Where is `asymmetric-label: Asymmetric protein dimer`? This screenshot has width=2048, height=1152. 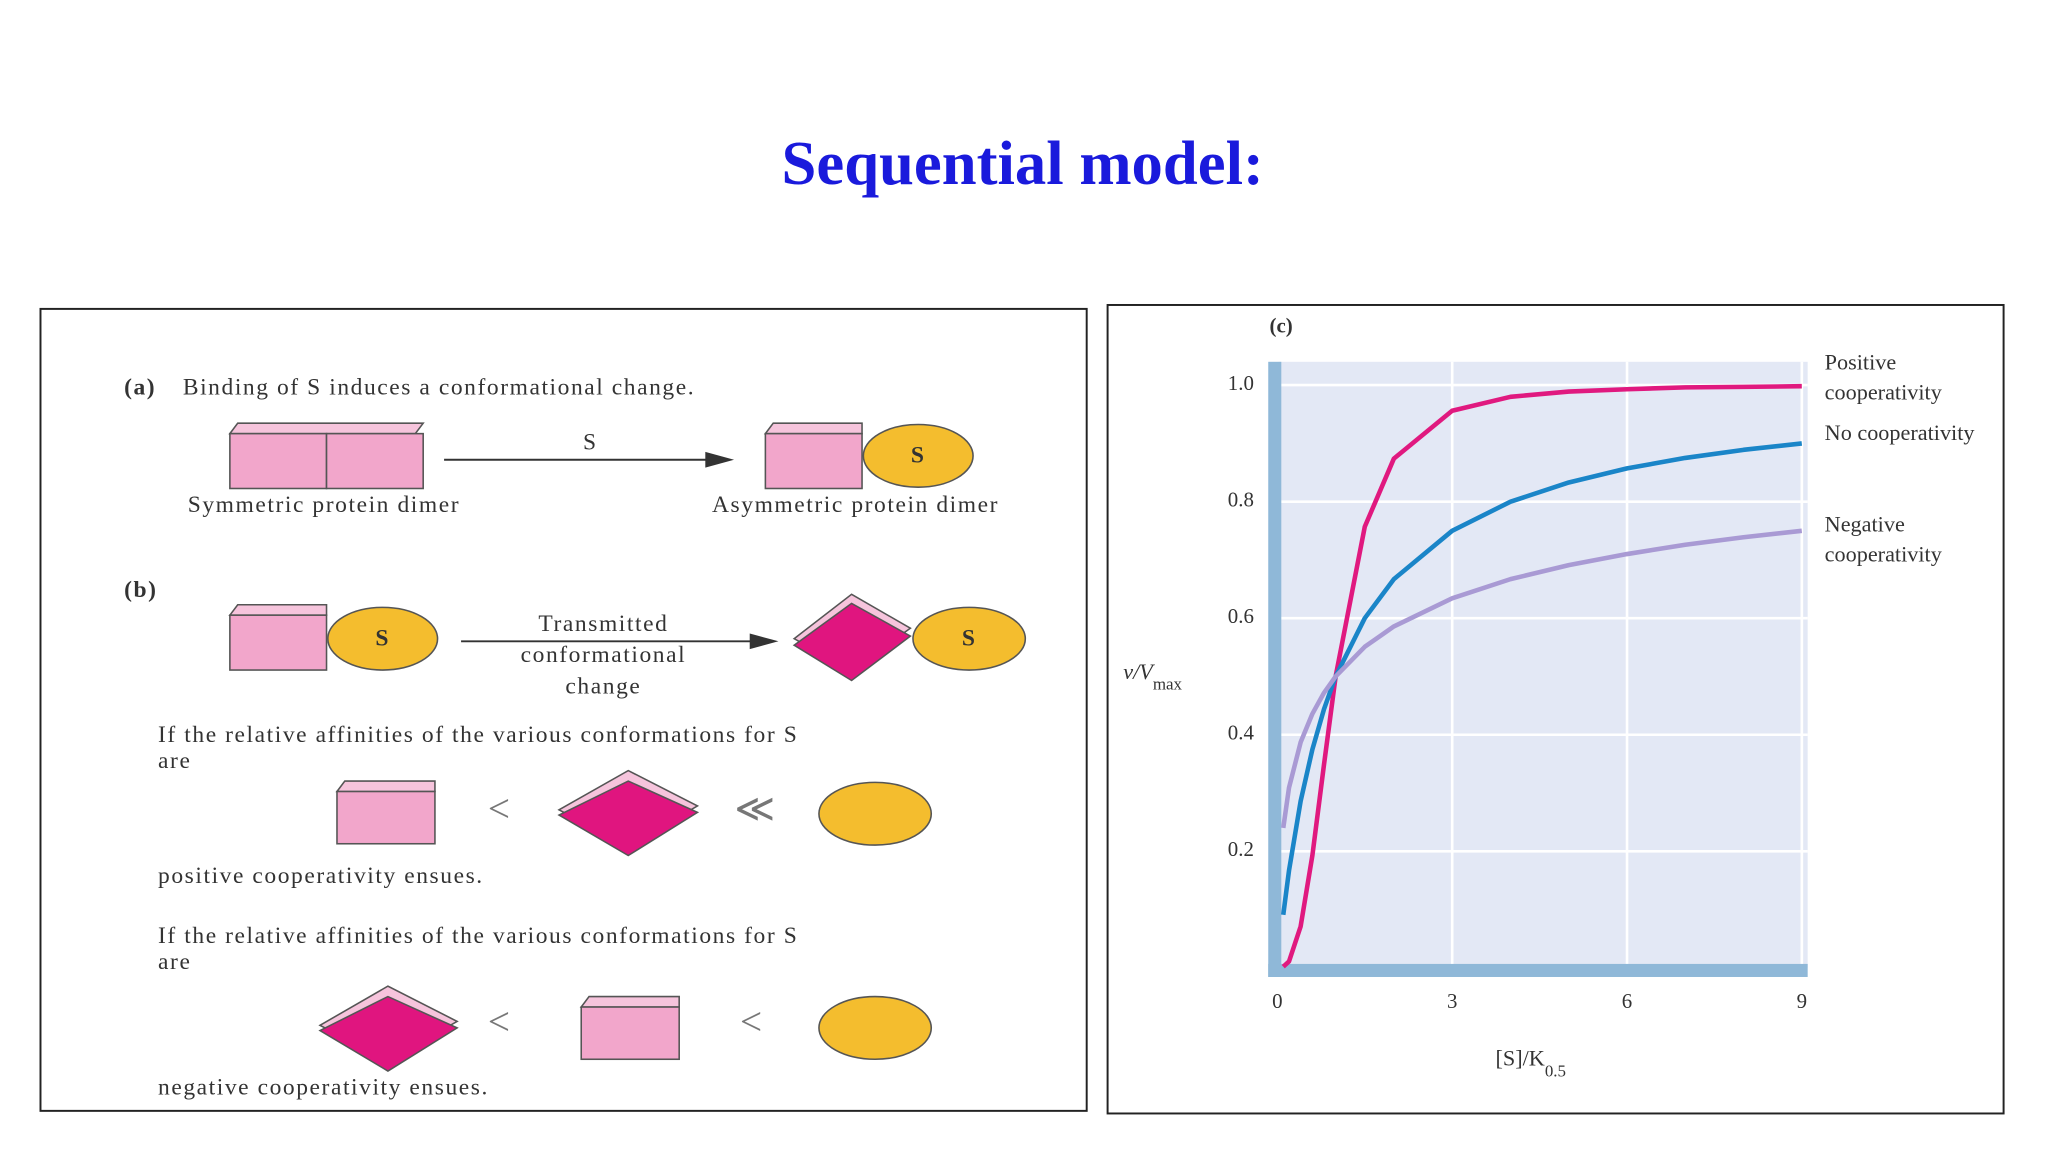 asymmetric-label: Asymmetric protein dimer is located at coordinates (855, 505).